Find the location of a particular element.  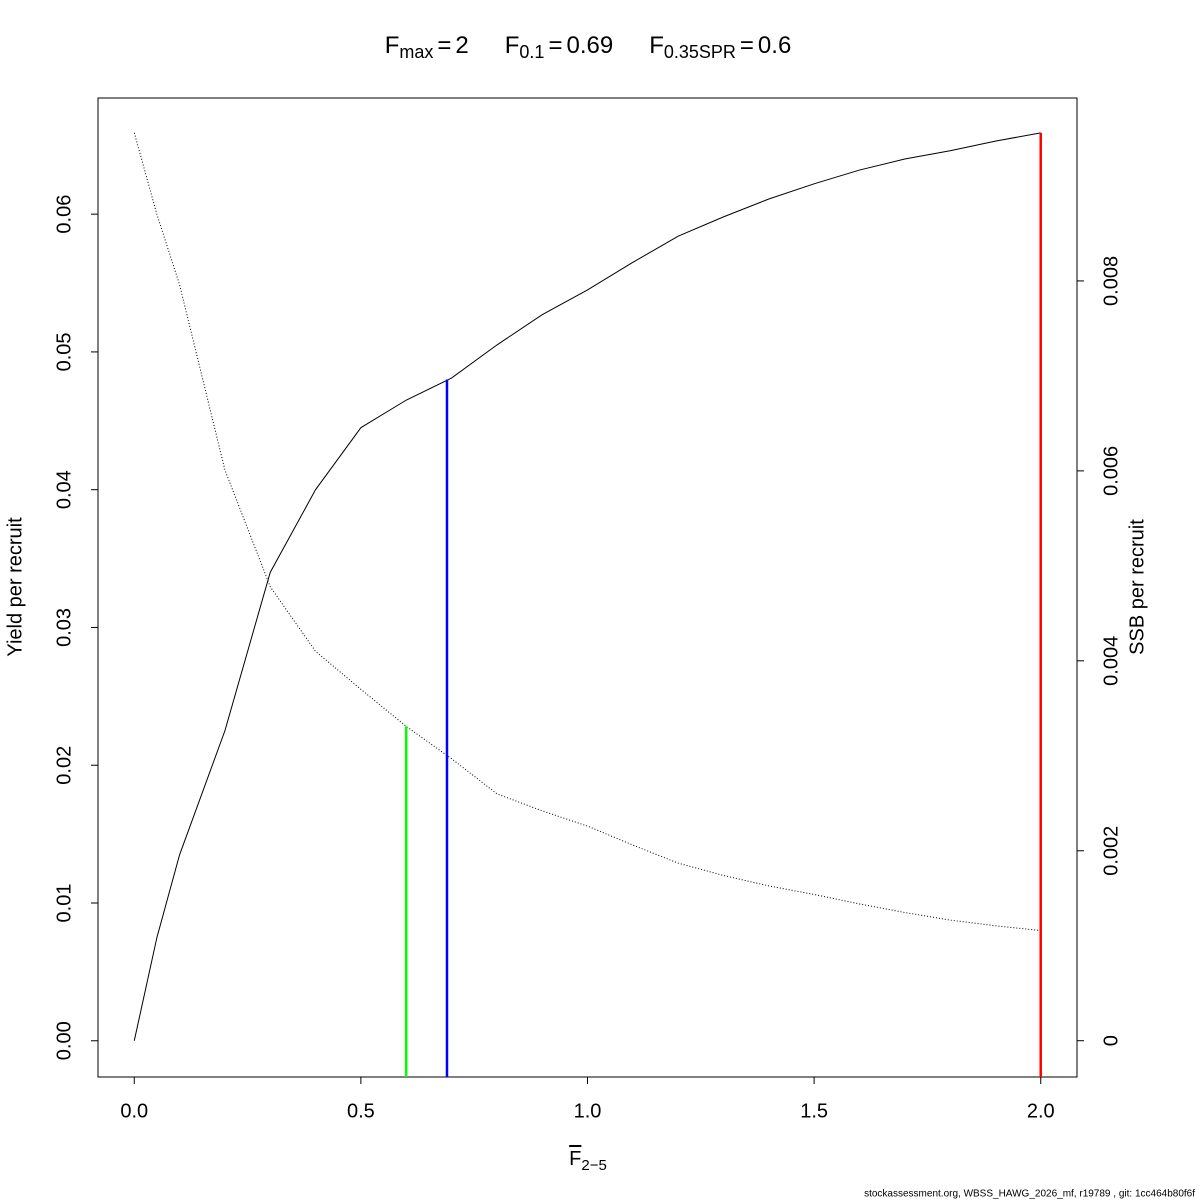

title-value: 0.6 is located at coordinates (774, 45).